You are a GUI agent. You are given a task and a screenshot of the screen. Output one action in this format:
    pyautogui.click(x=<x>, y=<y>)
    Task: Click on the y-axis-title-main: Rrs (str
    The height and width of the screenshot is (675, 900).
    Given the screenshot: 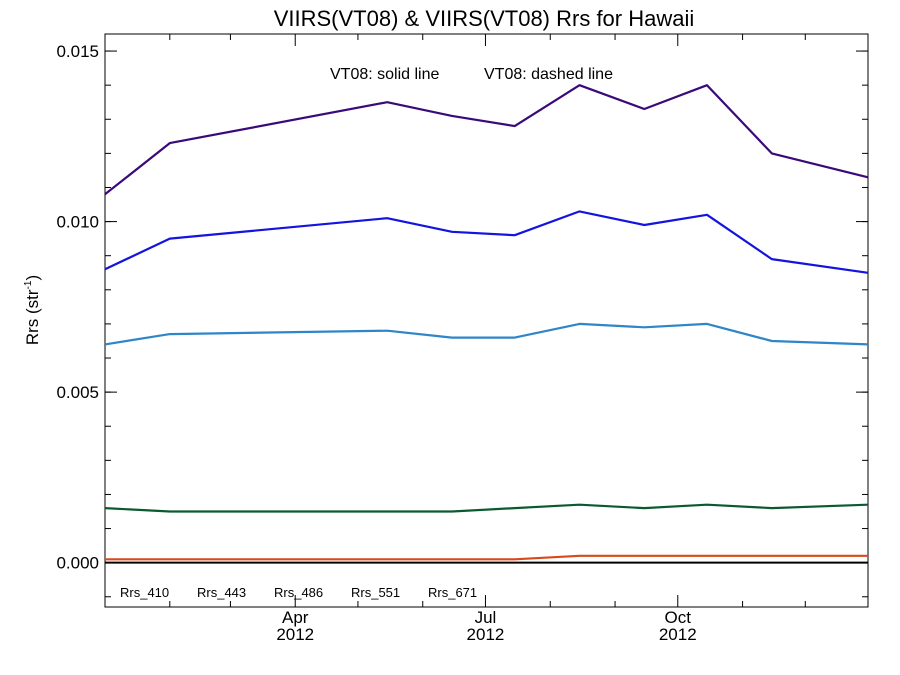 What is the action you would take?
    pyautogui.click(x=32, y=317)
    